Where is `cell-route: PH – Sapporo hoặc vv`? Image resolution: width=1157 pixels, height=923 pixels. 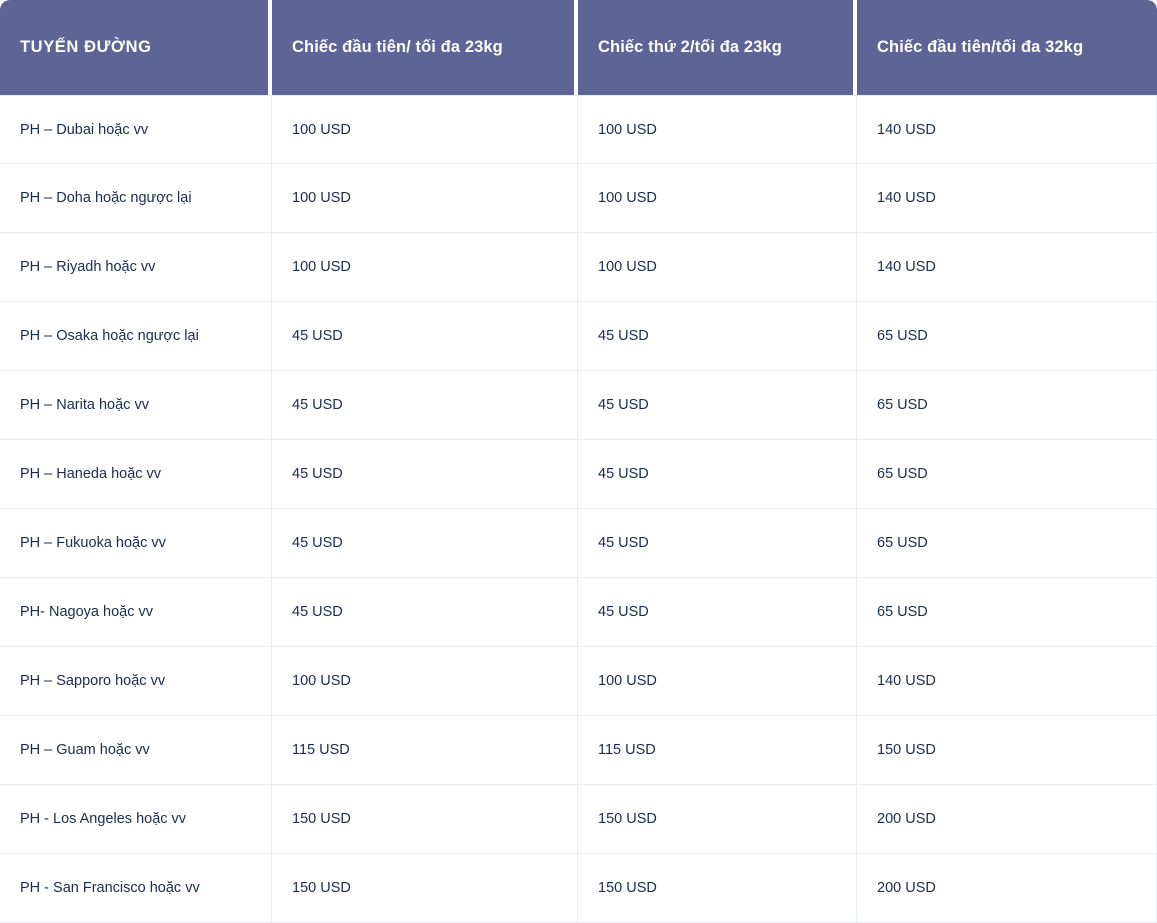
cell-route: PH – Sapporo hoặc vv is located at coordinates (136, 681).